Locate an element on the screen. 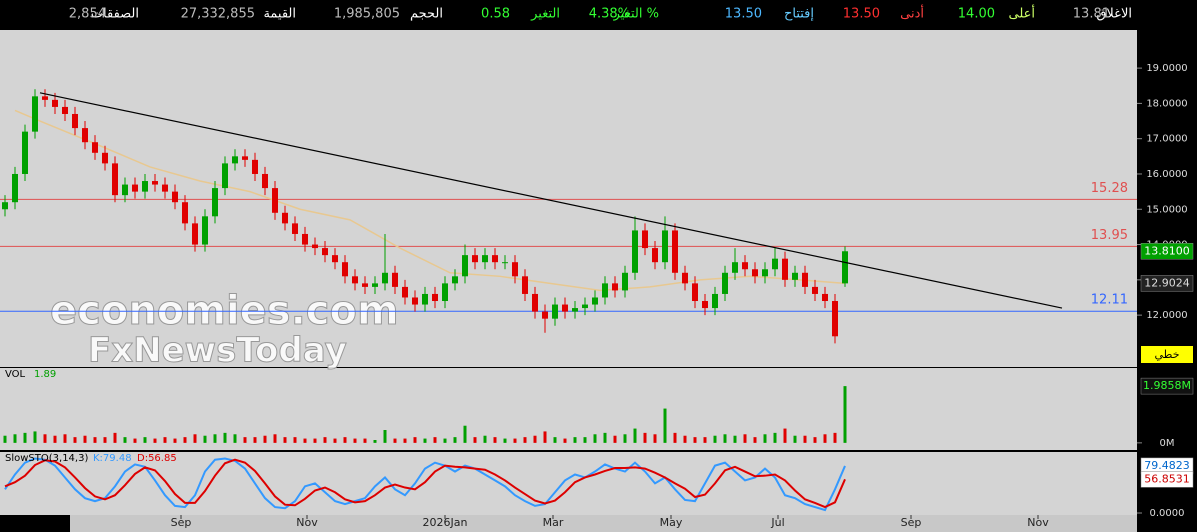  x-tick-label: Sep is located at coordinates (911, 522).